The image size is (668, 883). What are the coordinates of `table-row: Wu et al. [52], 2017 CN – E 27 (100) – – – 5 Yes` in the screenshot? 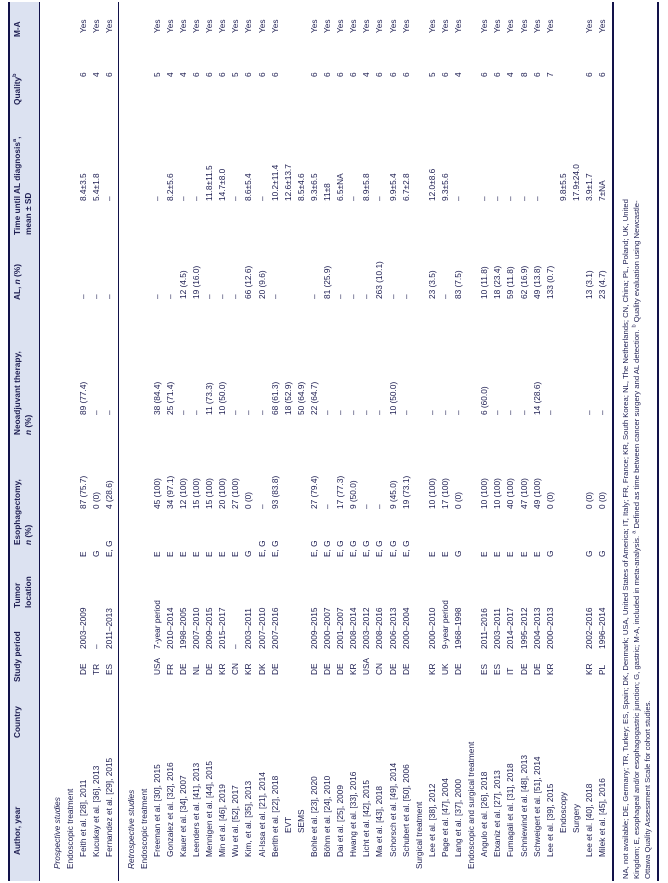 It's located at (235, 441).